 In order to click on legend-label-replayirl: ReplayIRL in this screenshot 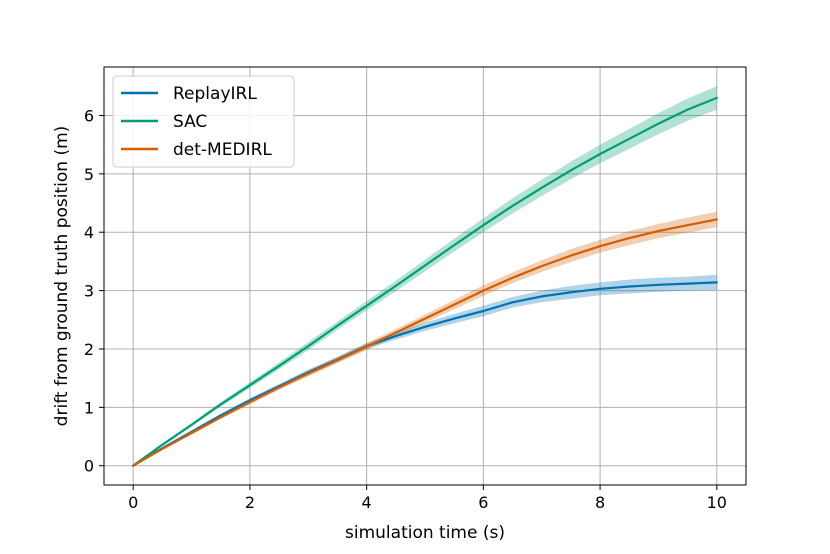, I will do `click(215, 94)`.